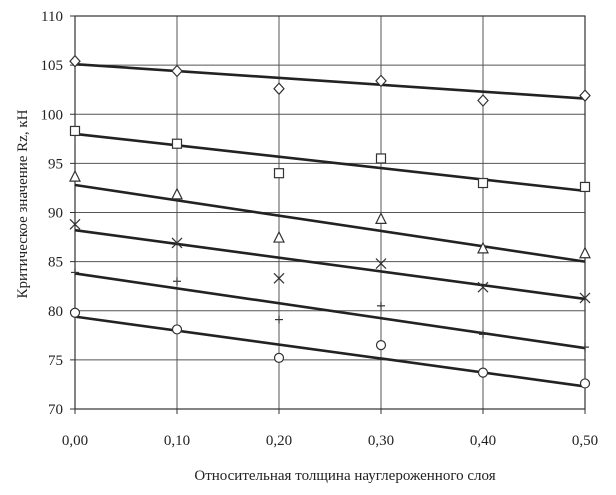 The height and width of the screenshot is (495, 616). I want to click on data-point-diamond-3-shape, so click(381, 81).